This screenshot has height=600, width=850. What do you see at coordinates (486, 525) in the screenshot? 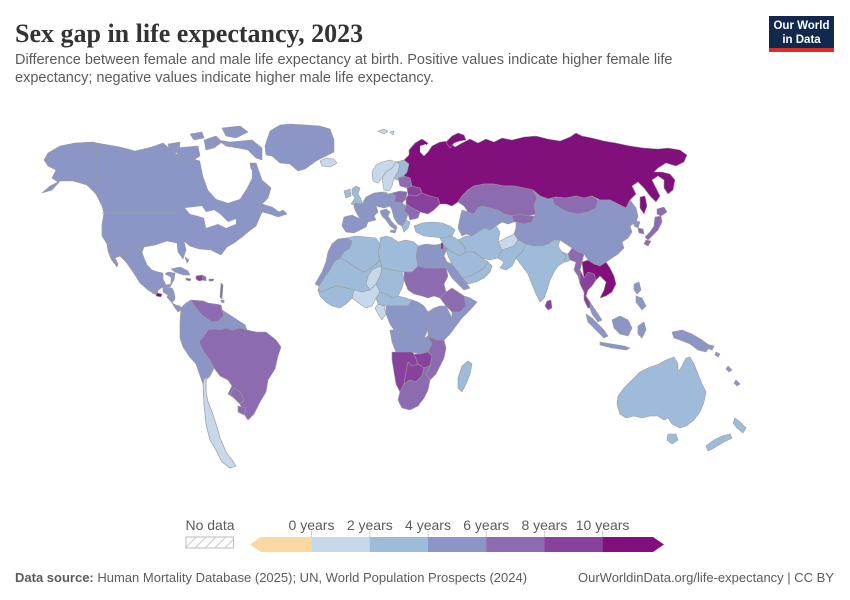
I see `svg-text: 6 years` at bounding box center [486, 525].